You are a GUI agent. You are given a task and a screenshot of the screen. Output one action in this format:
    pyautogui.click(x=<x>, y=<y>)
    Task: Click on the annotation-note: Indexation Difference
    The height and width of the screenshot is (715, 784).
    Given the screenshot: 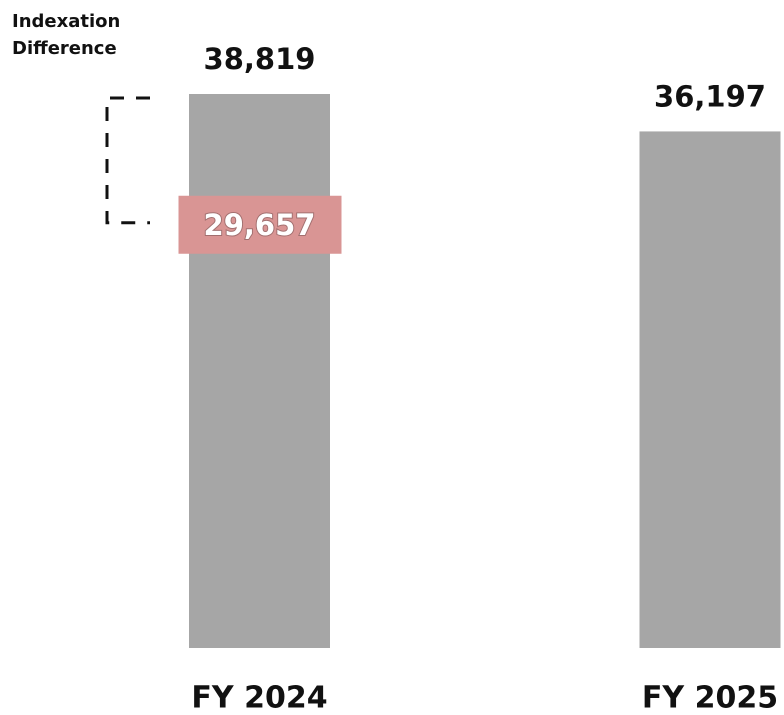 What is the action you would take?
    pyautogui.click(x=66, y=35)
    